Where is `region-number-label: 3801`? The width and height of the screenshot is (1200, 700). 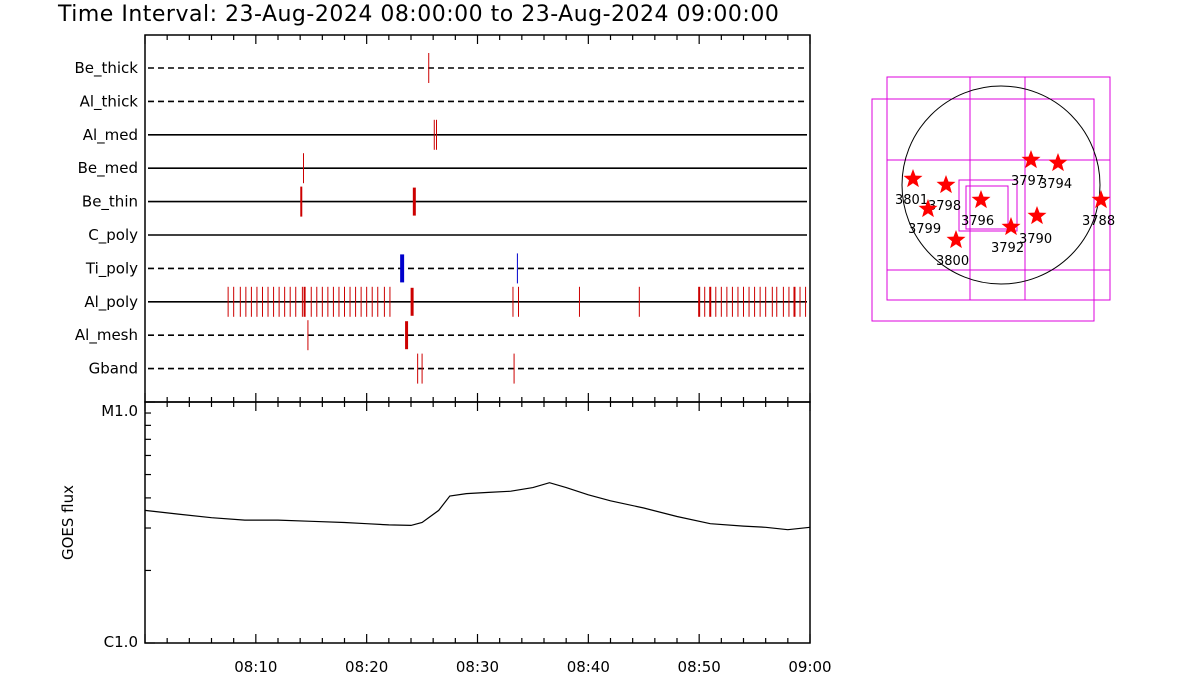 region-number-label: 3801 is located at coordinates (911, 200).